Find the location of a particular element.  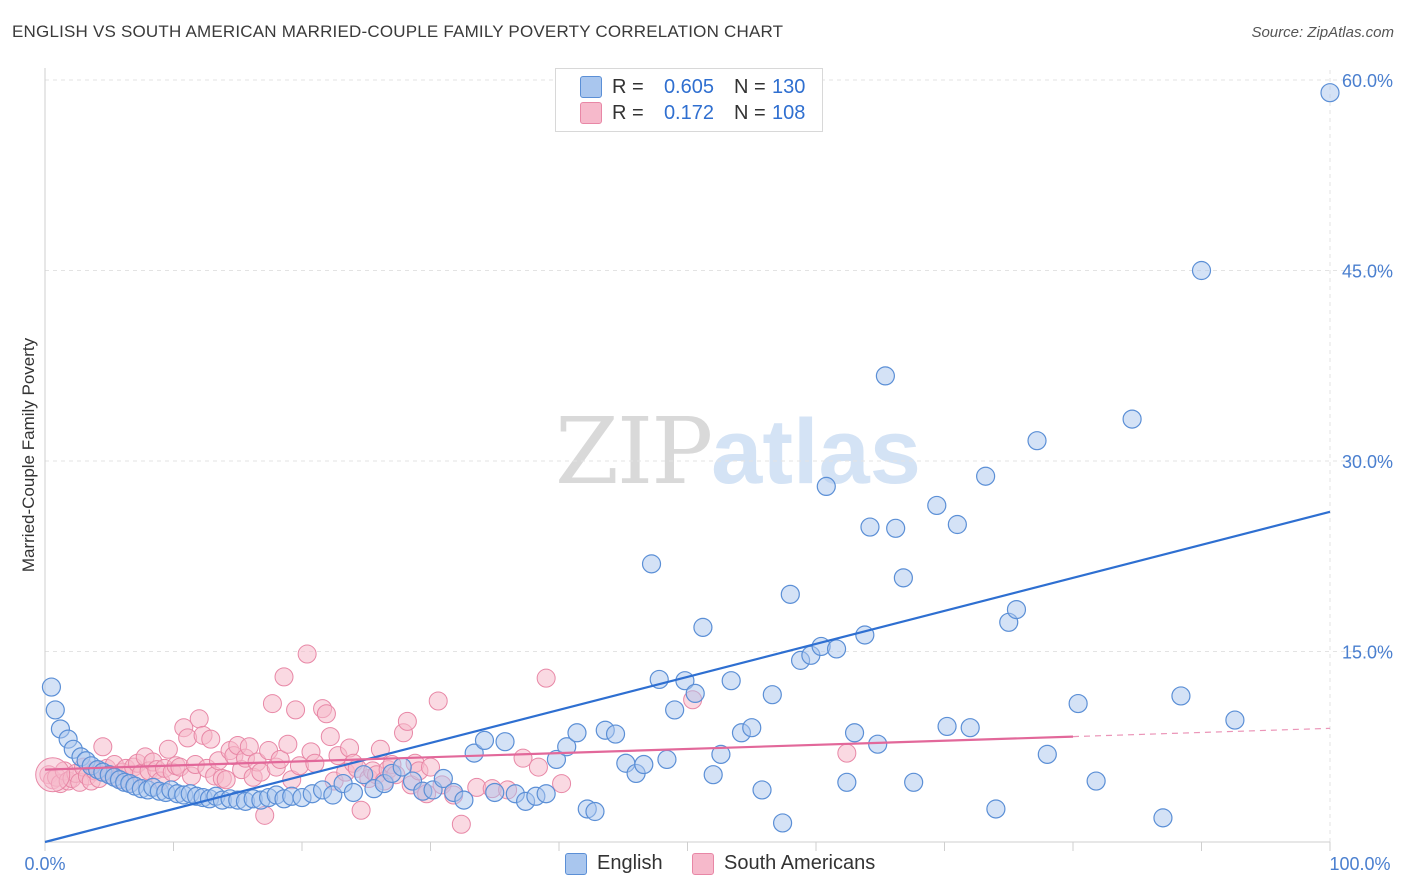

legend-english-label: English is located at coordinates (630, 863).